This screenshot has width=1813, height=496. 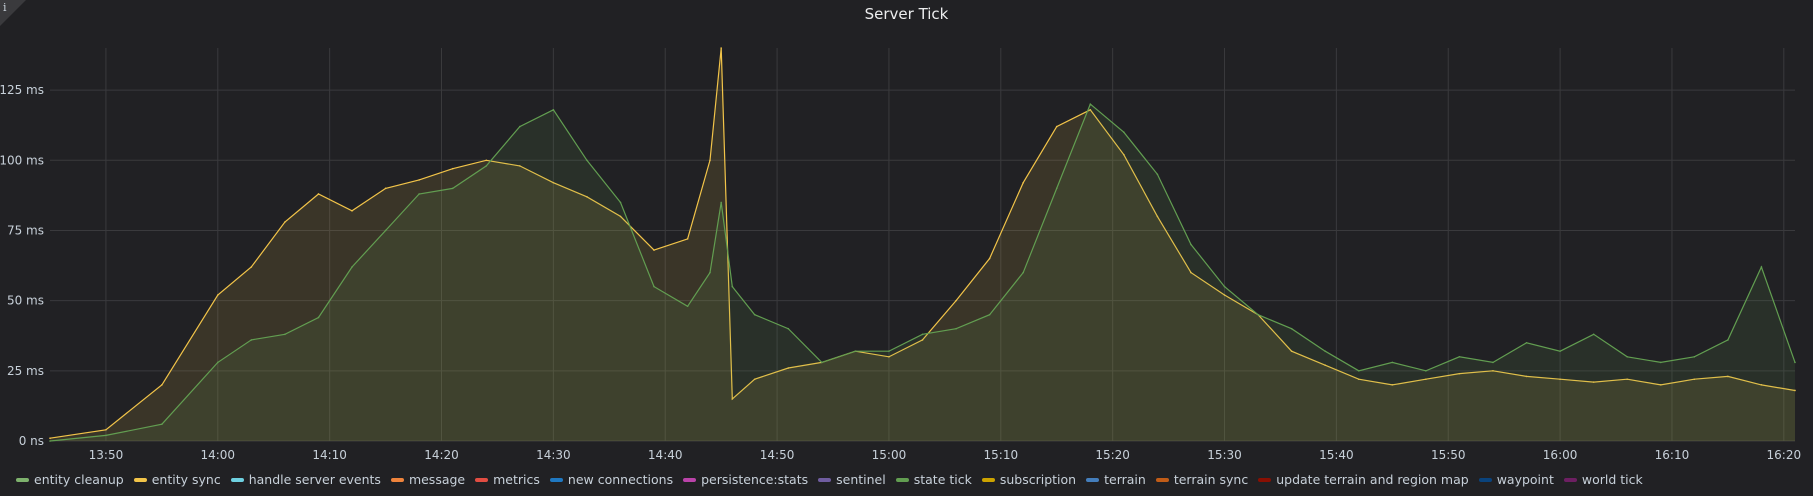 What do you see at coordinates (1516, 479) in the screenshot?
I see `legend-item: waypoint` at bounding box center [1516, 479].